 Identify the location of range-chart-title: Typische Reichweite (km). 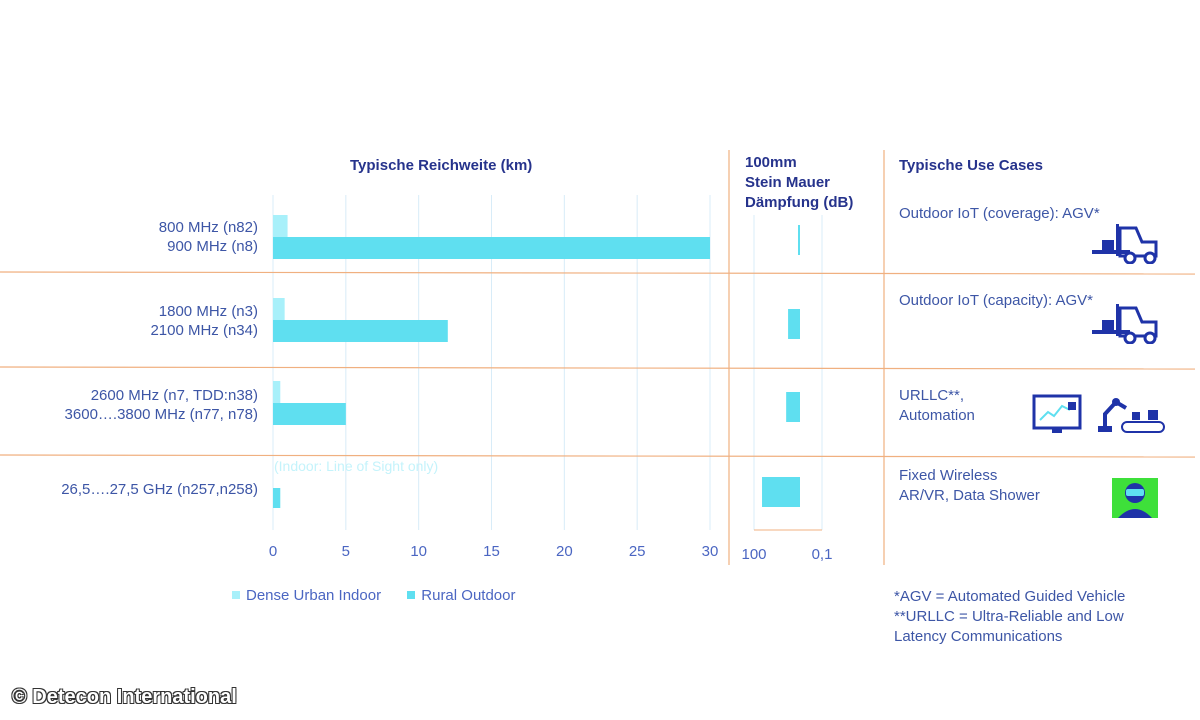
(441, 165).